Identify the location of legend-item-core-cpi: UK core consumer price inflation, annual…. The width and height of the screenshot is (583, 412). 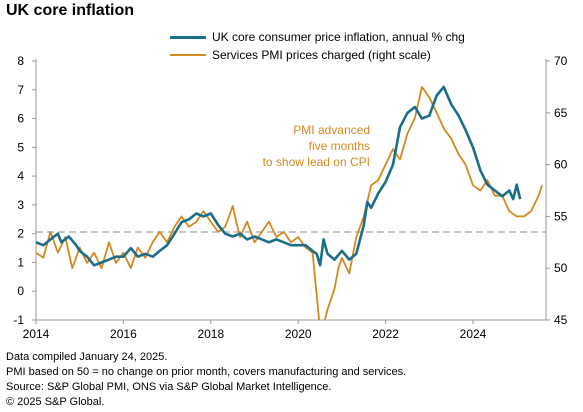
(317, 37).